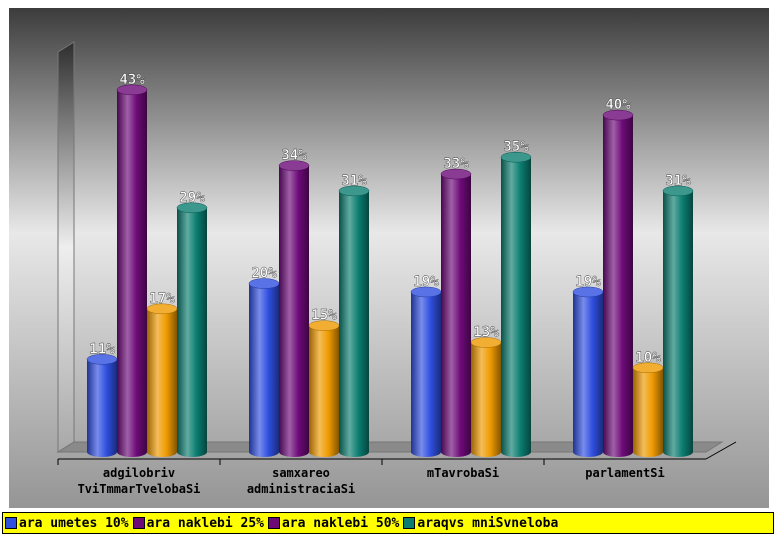 The image size is (776, 541). I want to click on data-label: 33%, so click(456, 164).